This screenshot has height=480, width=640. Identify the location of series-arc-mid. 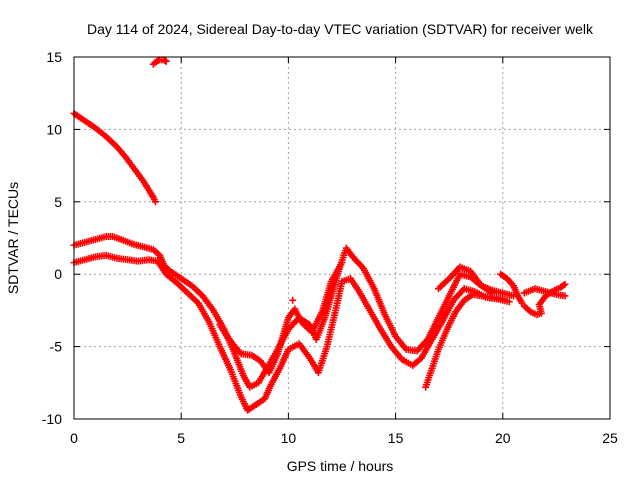
(281, 318).